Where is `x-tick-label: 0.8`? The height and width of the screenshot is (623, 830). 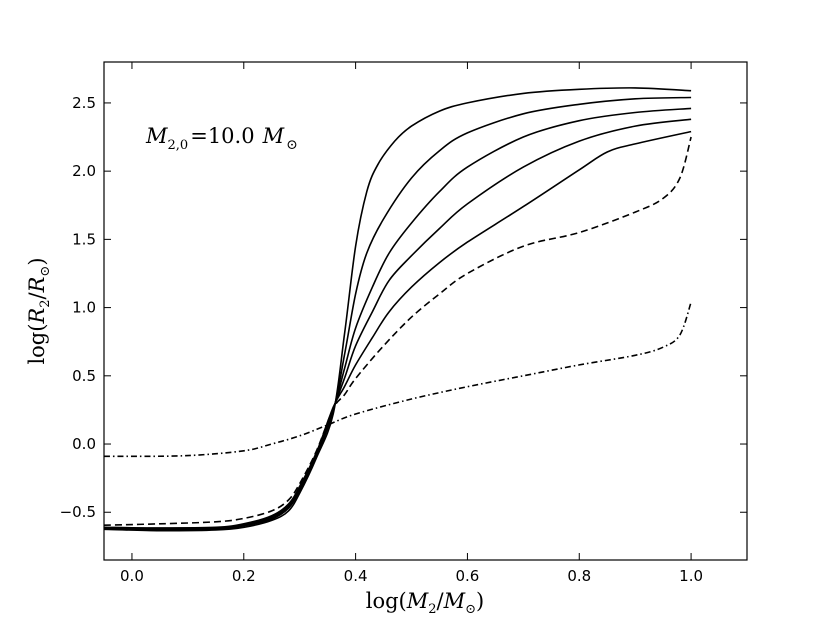 x-tick-label: 0.8 is located at coordinates (579, 576).